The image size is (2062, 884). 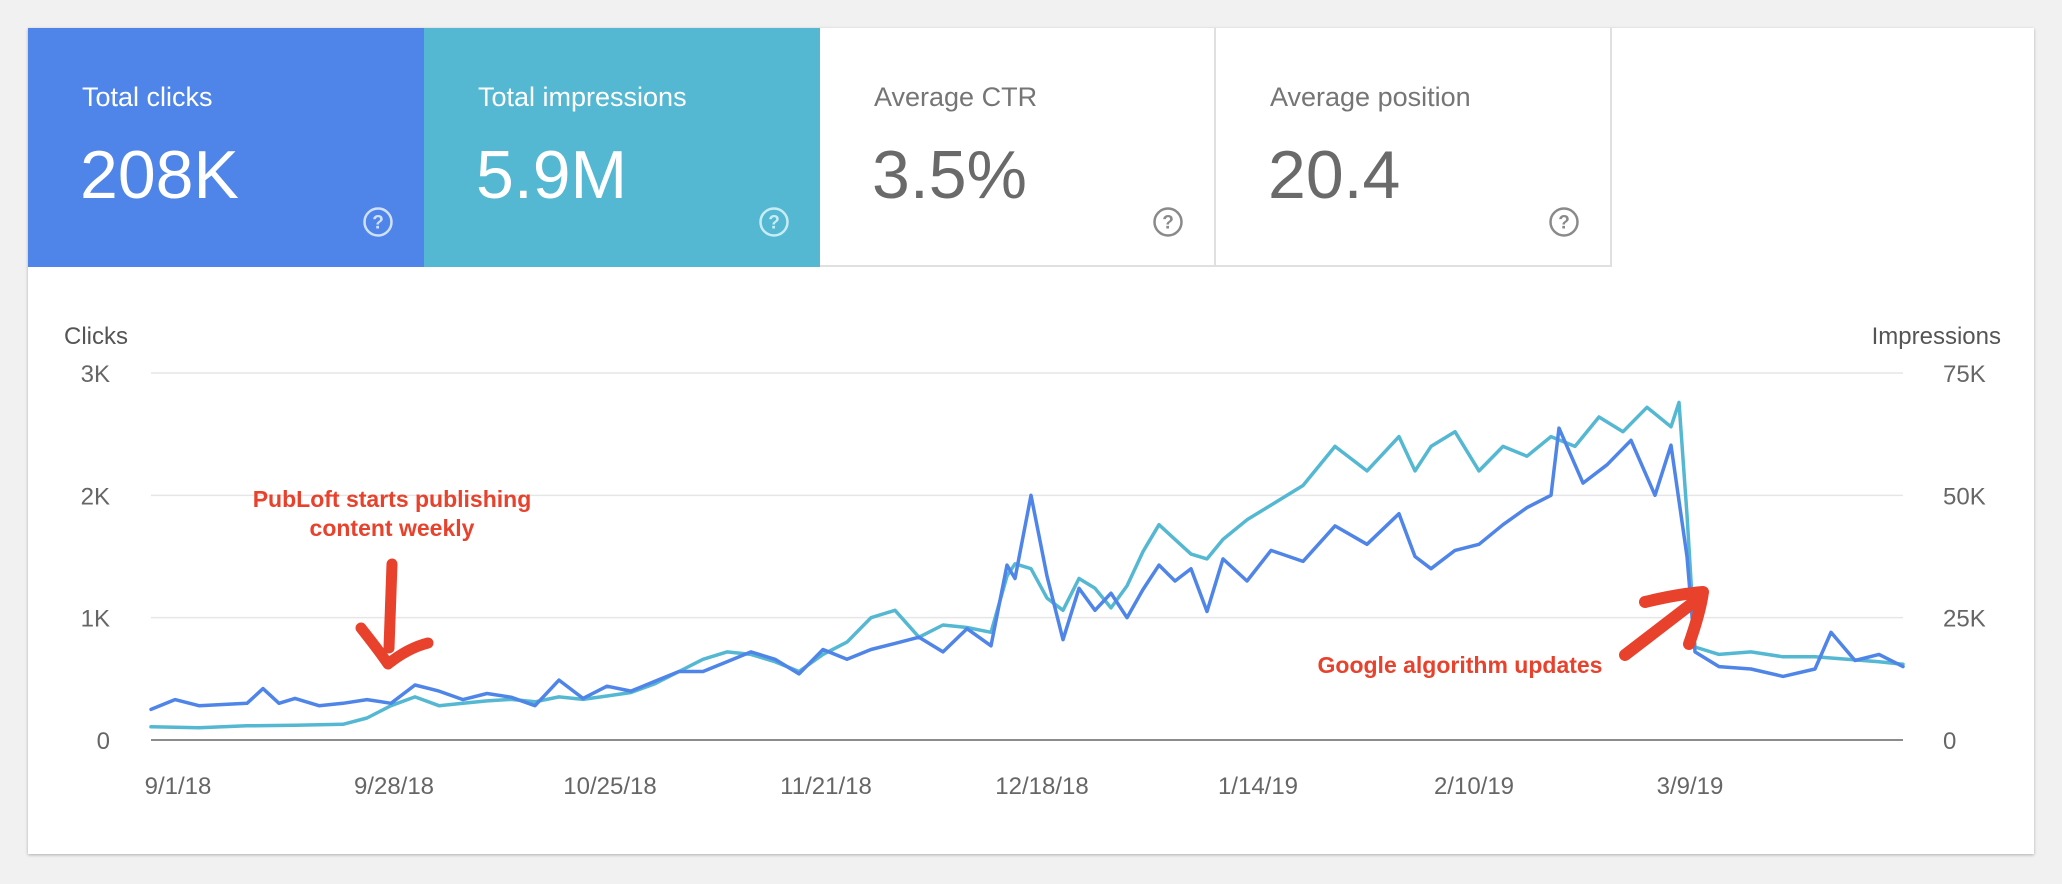 I want to click on metric-value: 20.4, so click(x=1334, y=175).